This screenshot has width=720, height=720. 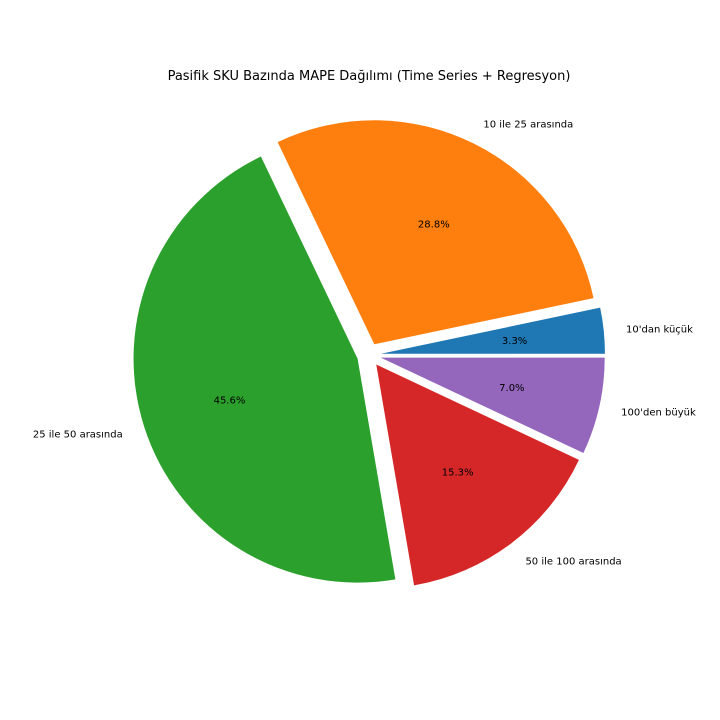 What do you see at coordinates (477, 475) in the screenshot?
I see `pie-slice-50-ile-100-arasinda` at bounding box center [477, 475].